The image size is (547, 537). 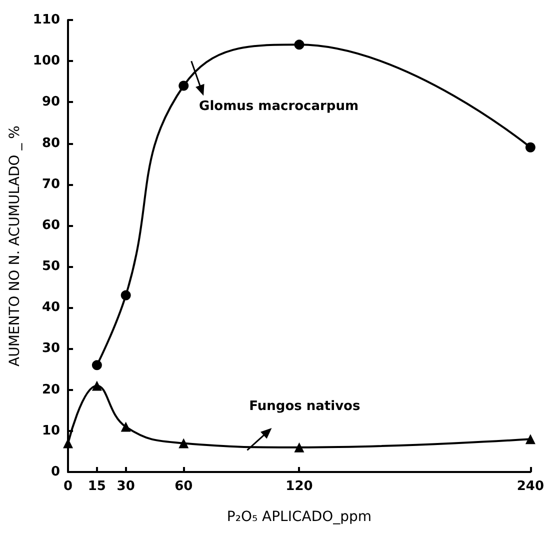 What do you see at coordinates (51, 390) in the screenshot?
I see `y-tick-label: 20` at bounding box center [51, 390].